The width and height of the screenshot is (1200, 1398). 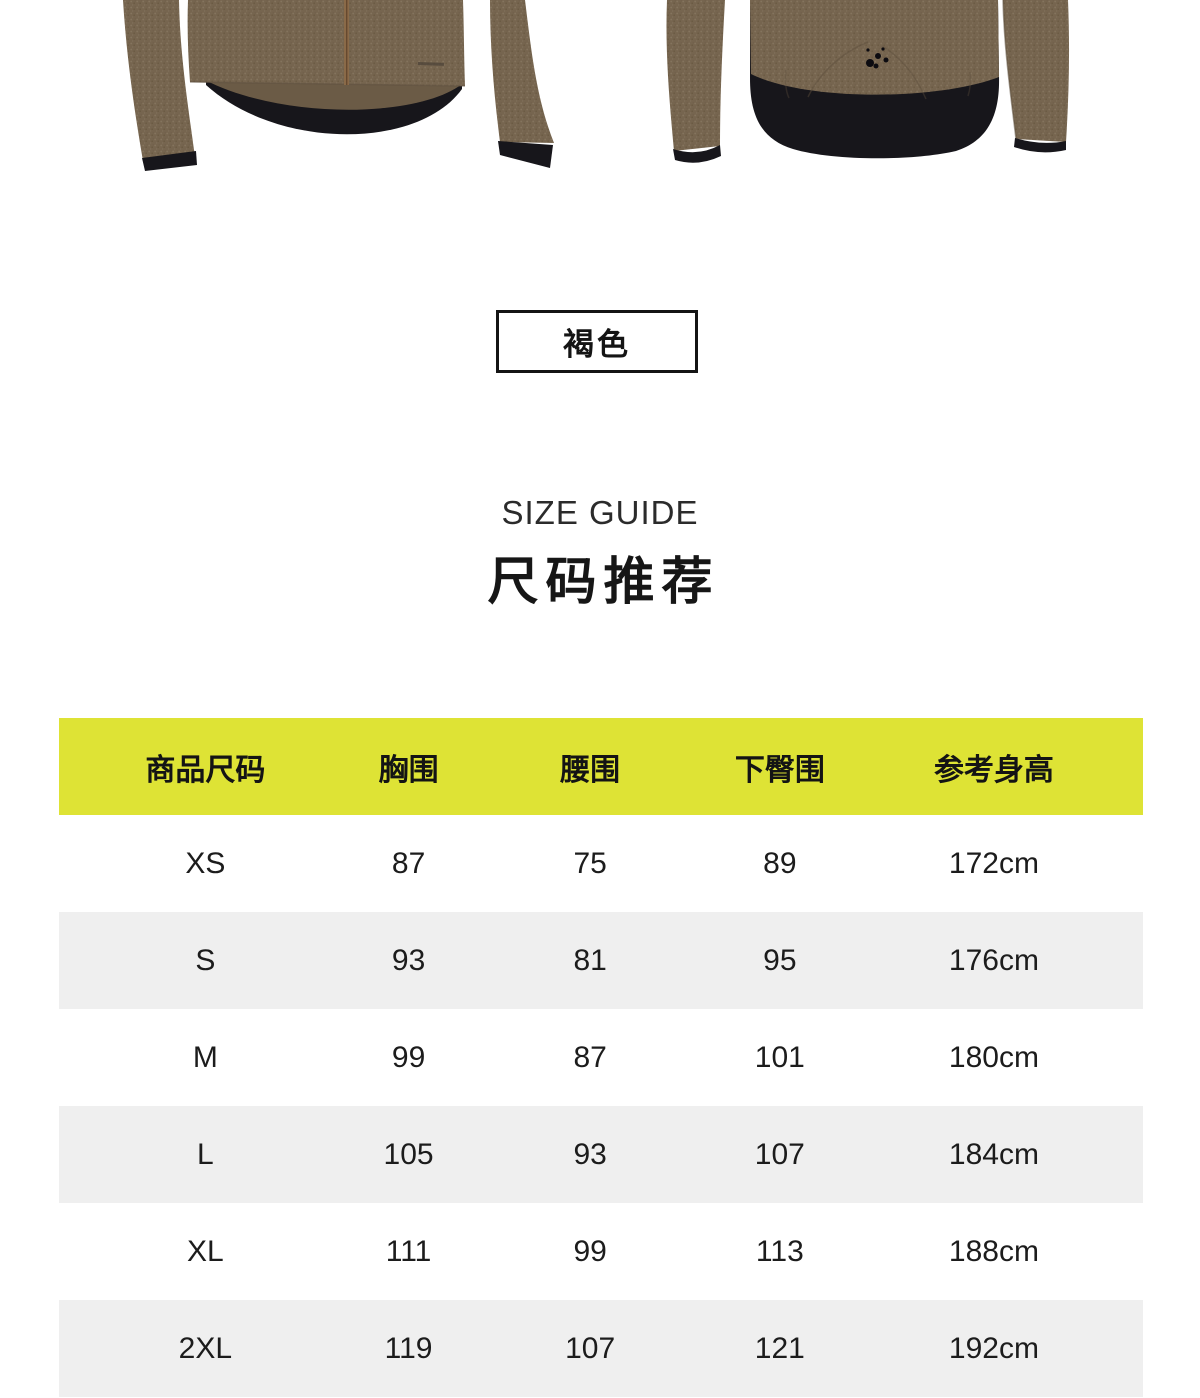 I want to click on size-table-header-row: 商品尺码 胸围 腰围 下臀围 参考身高, so click(x=601, y=766).